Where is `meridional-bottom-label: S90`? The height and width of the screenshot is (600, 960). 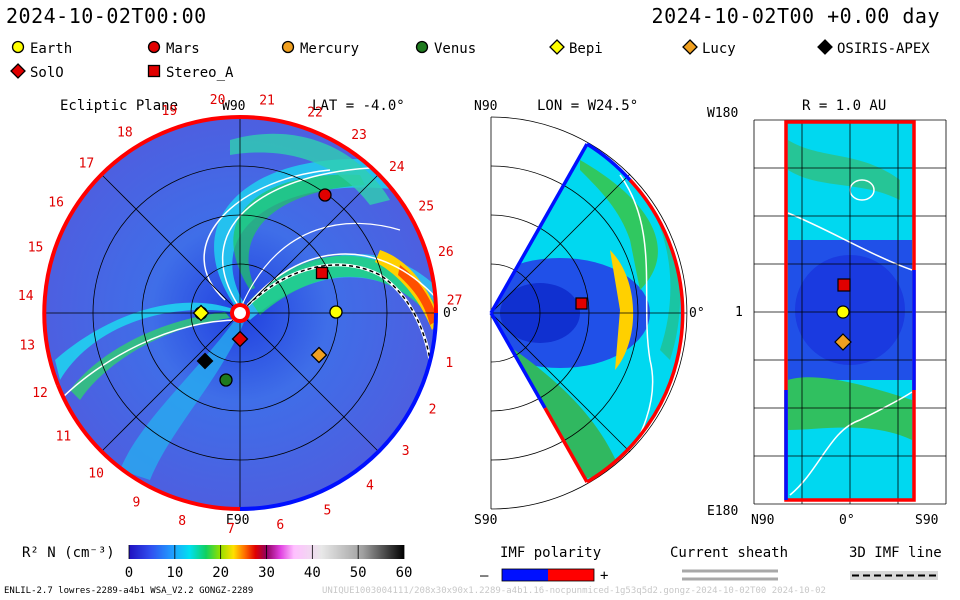
meridional-bottom-label: S90 is located at coordinates (485, 520).